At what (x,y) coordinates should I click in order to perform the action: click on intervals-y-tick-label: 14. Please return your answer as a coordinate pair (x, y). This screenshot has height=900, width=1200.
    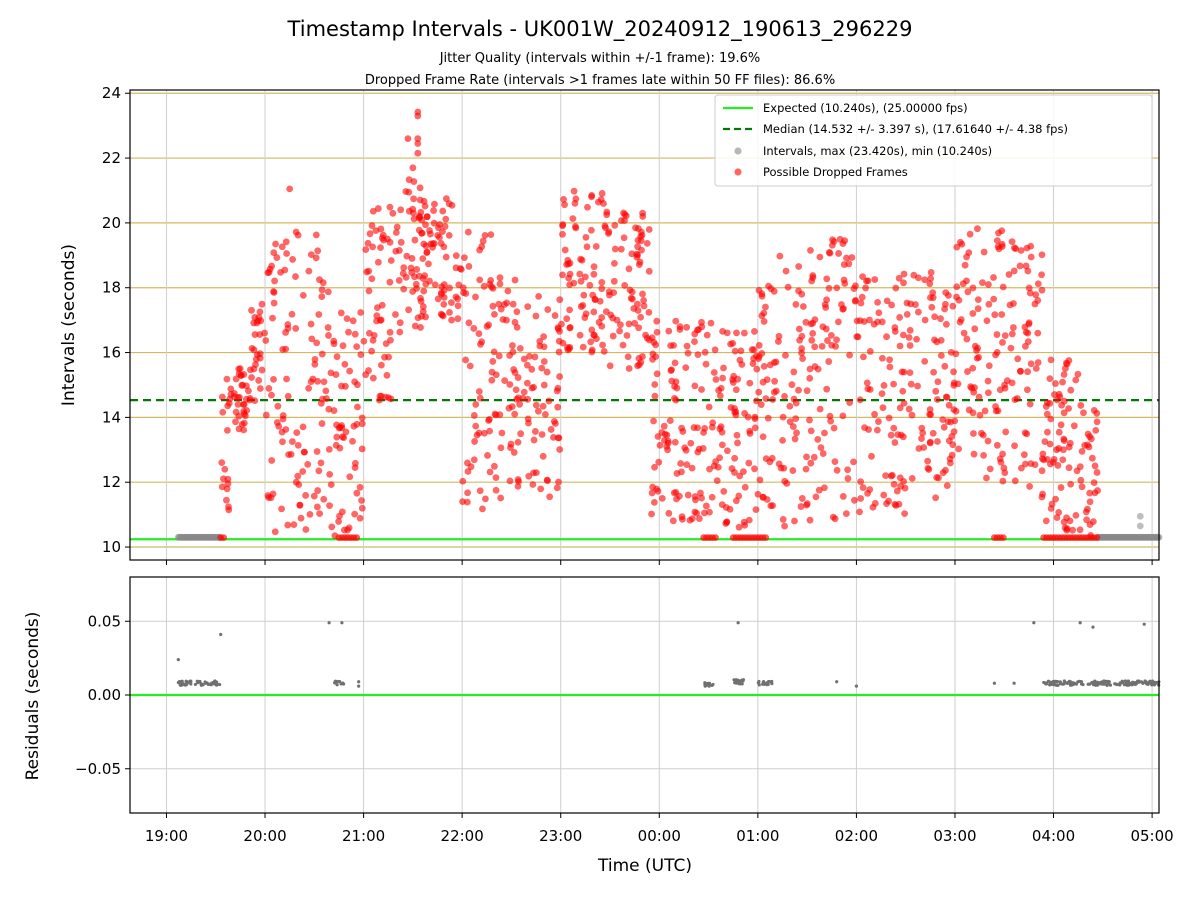
    Looking at the image, I should click on (111, 417).